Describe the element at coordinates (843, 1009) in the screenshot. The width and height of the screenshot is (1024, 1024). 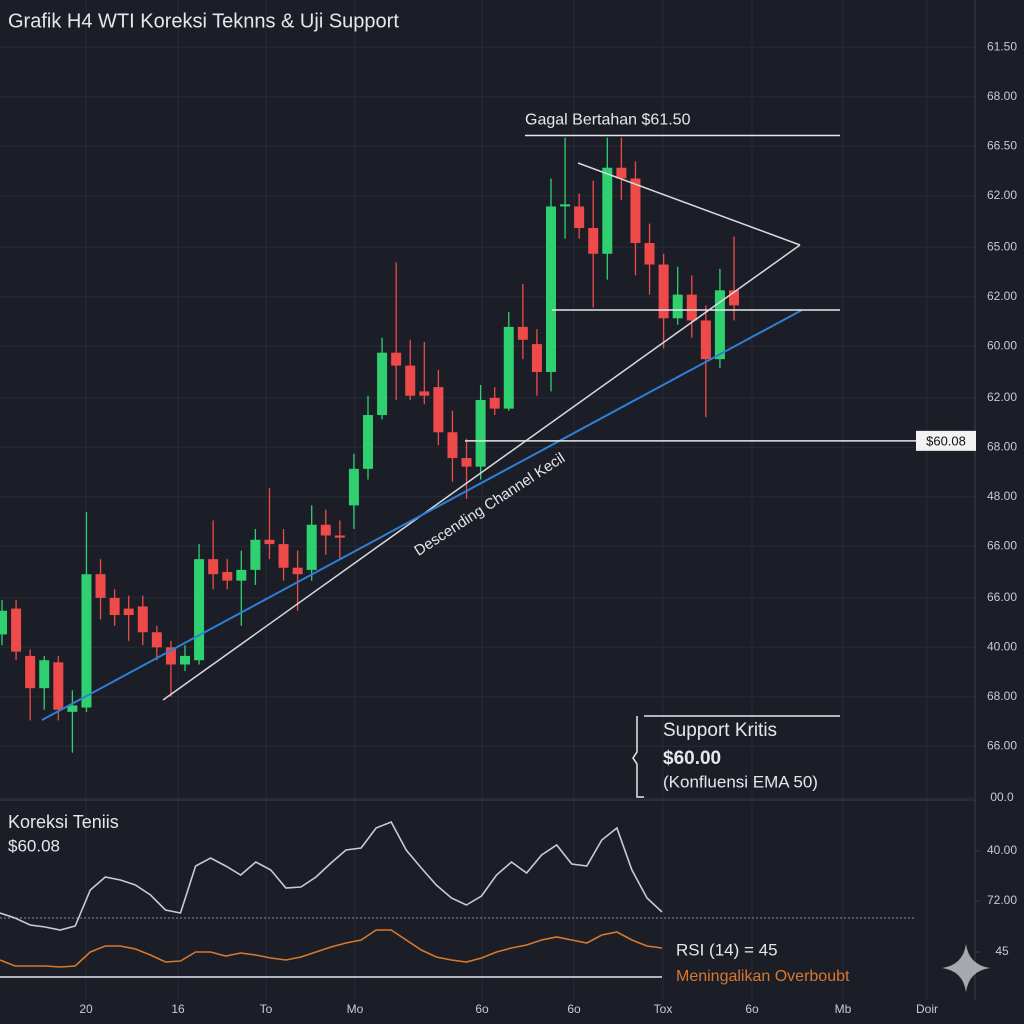
I see `x-tick-label: Mb` at that location.